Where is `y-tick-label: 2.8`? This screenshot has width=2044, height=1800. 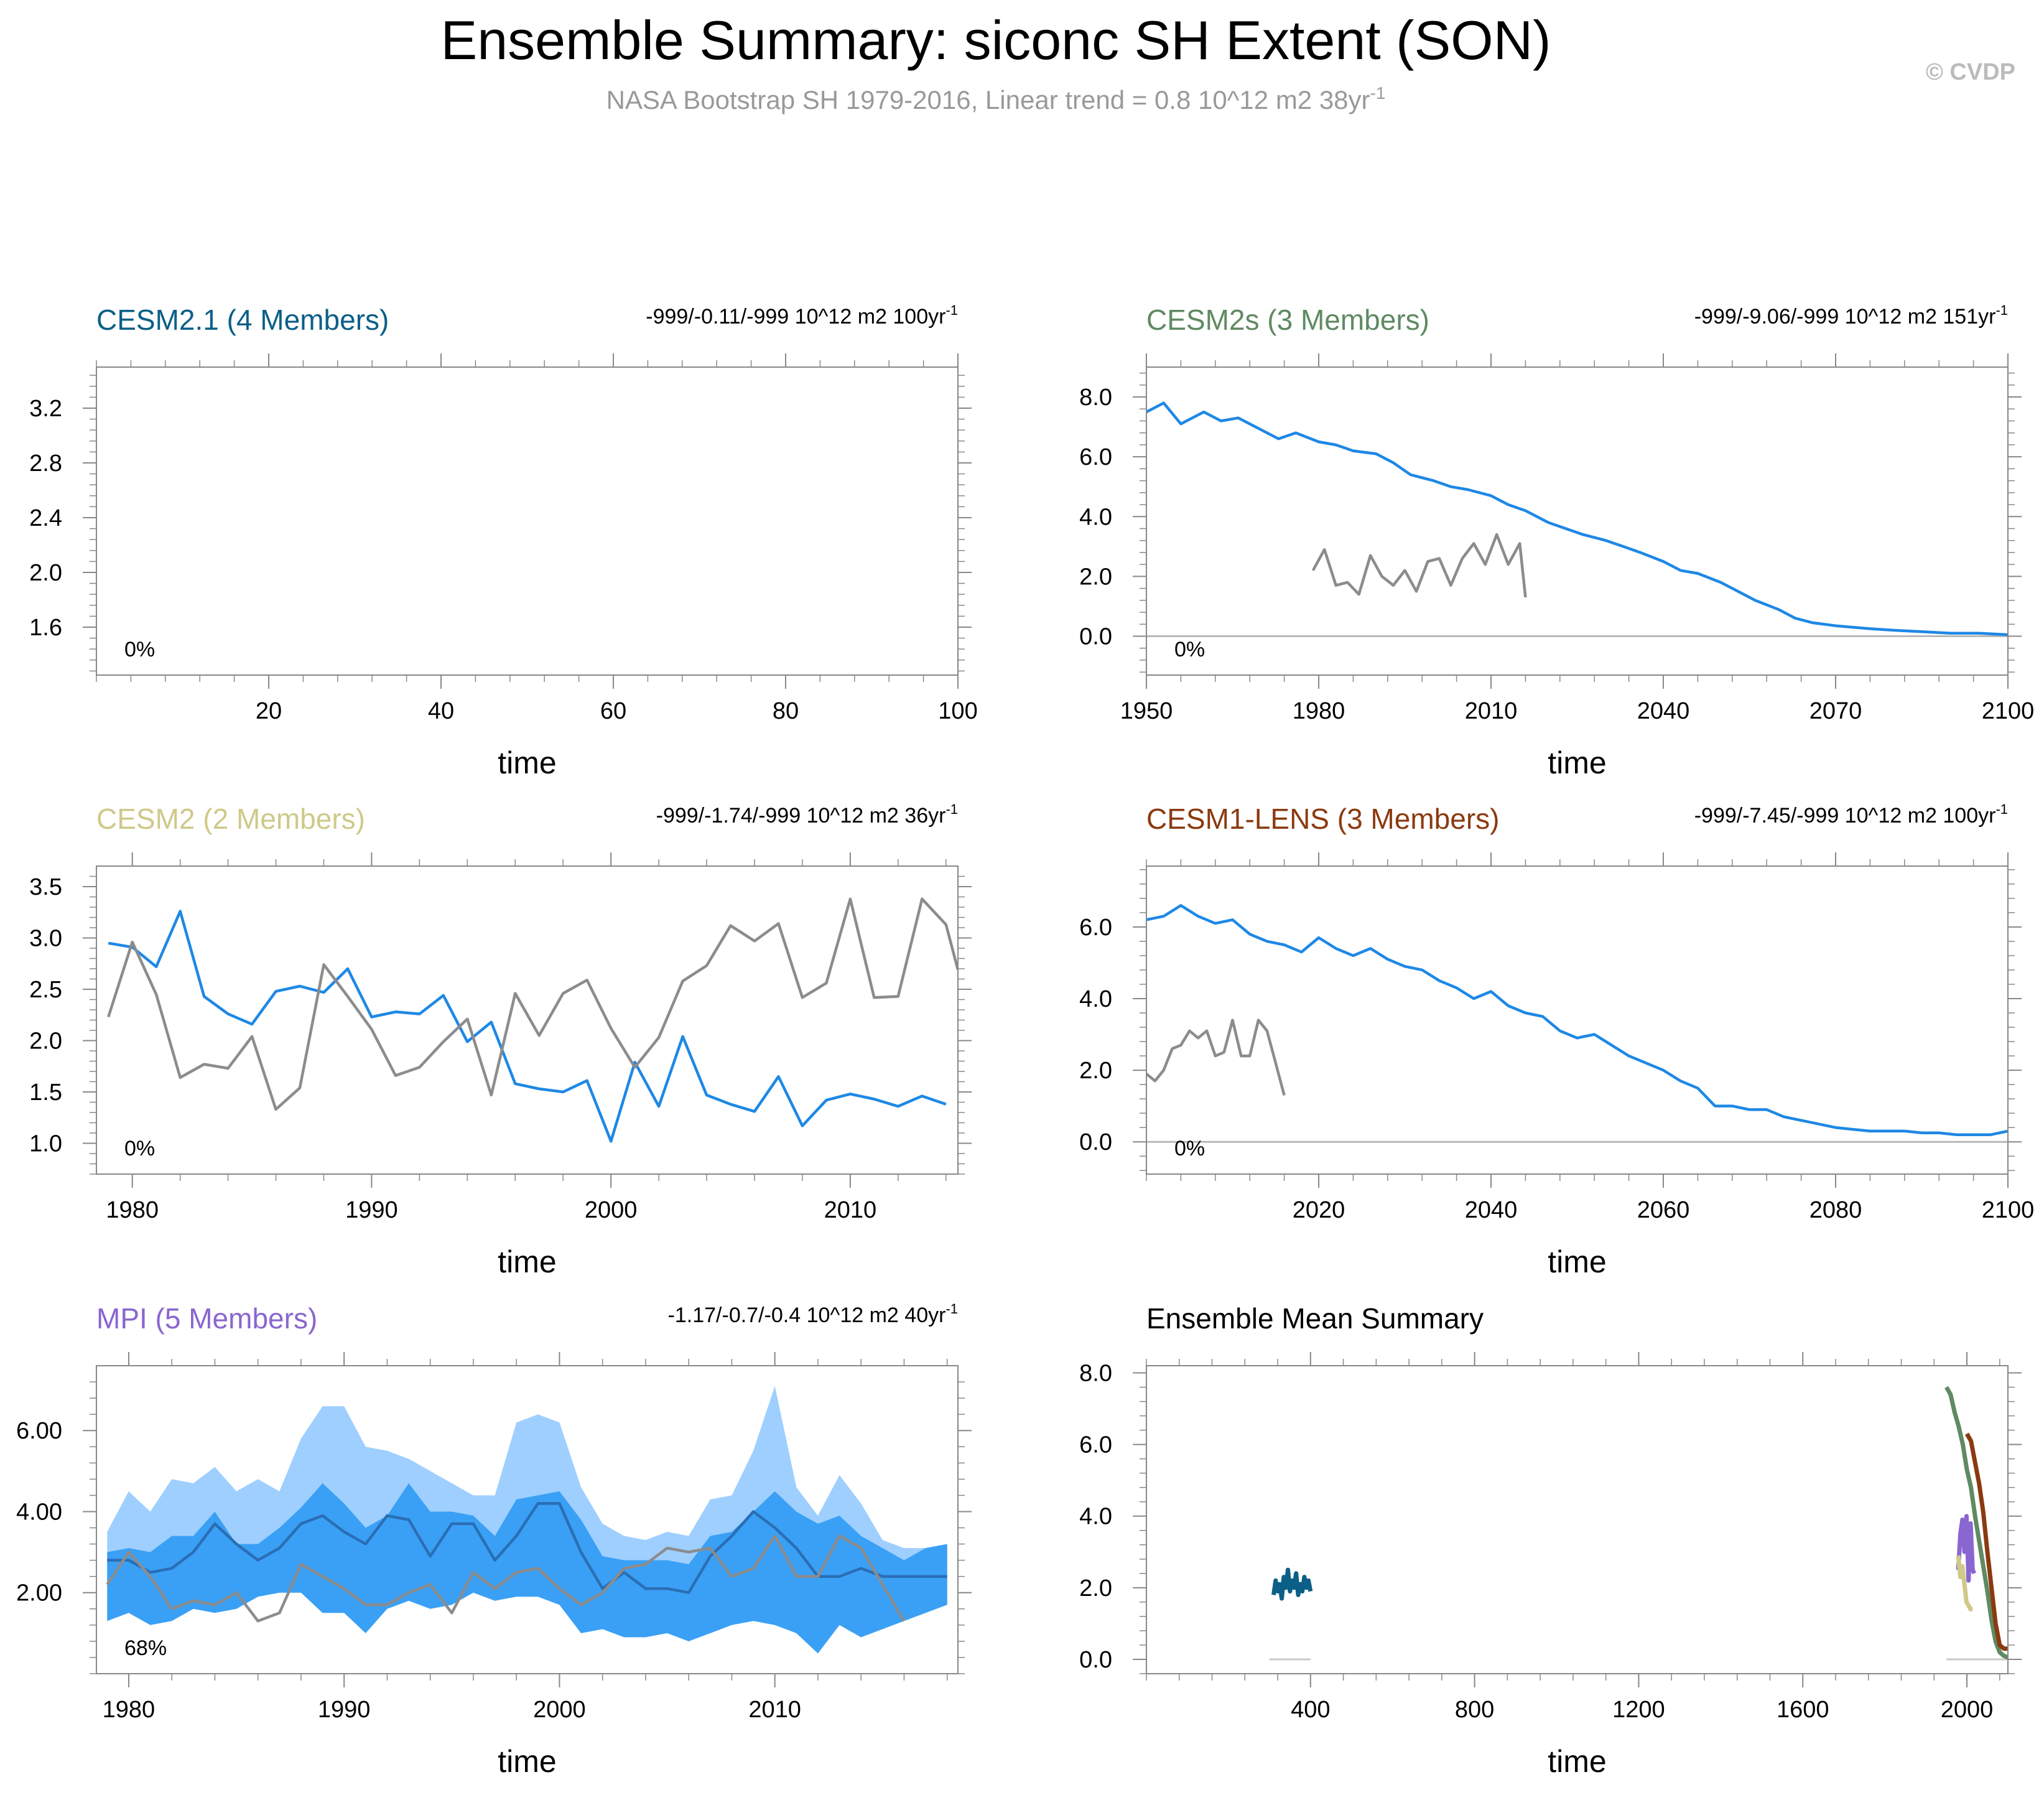 y-tick-label: 2.8 is located at coordinates (46, 464).